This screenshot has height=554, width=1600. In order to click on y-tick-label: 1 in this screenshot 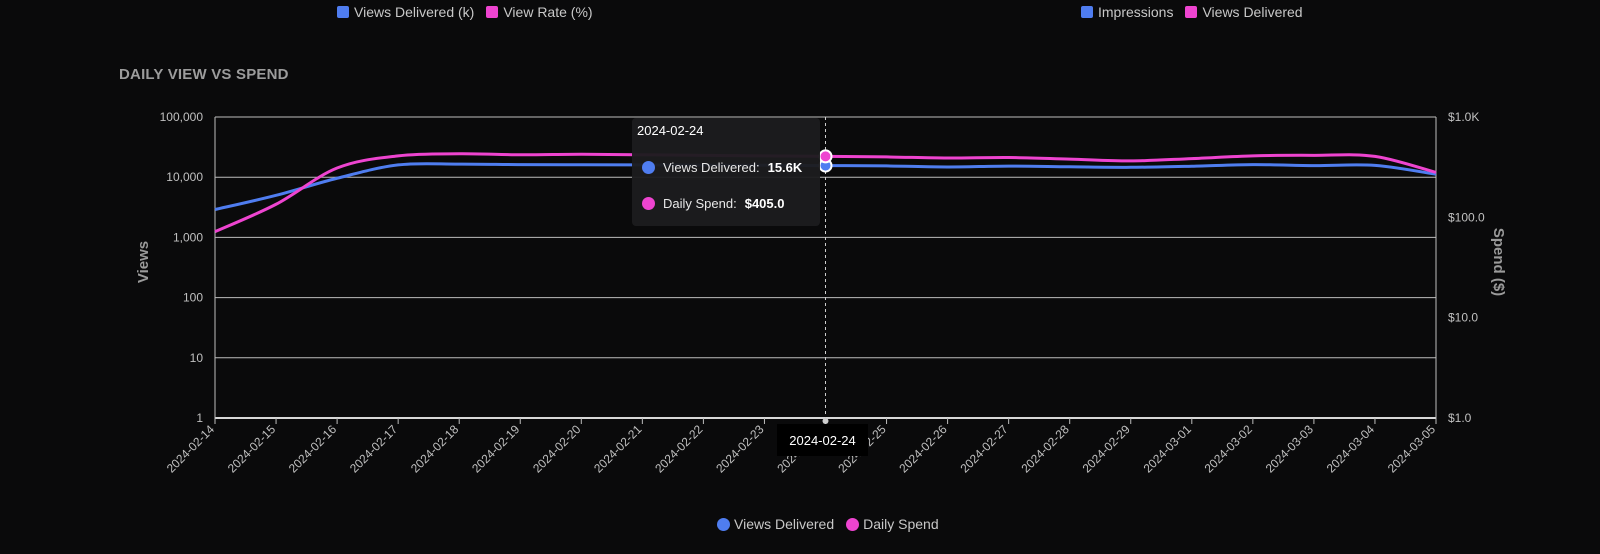, I will do `click(199, 418)`.